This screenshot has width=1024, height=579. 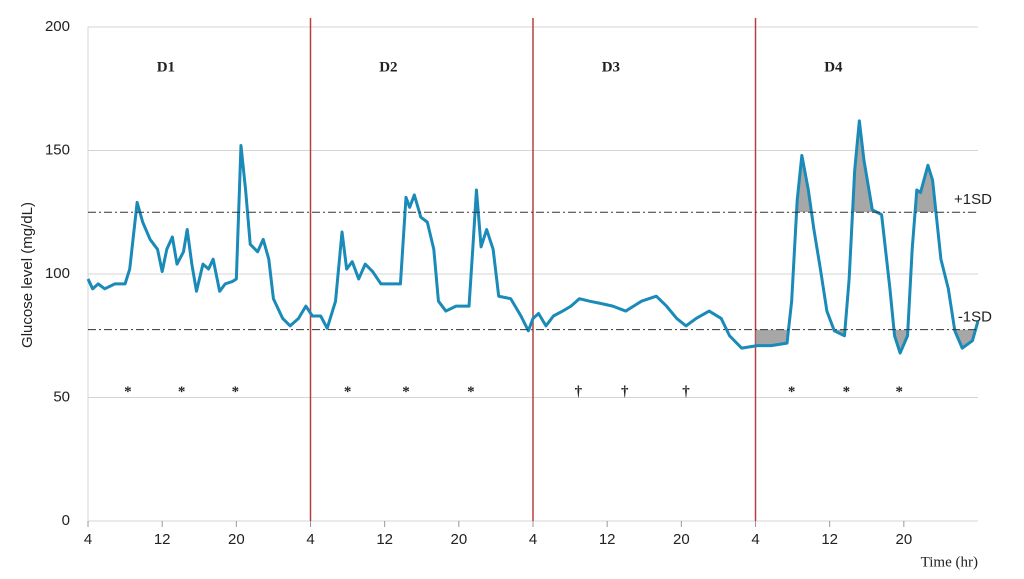 What do you see at coordinates (57, 273) in the screenshot?
I see `y-tick-label: 100` at bounding box center [57, 273].